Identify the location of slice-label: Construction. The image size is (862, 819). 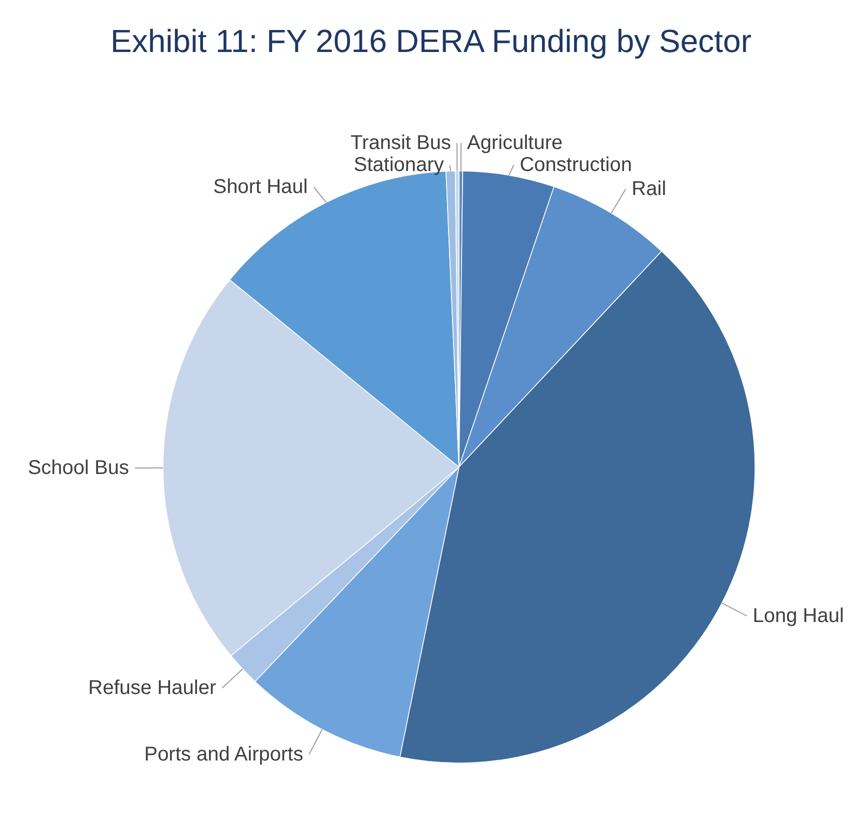
(576, 165).